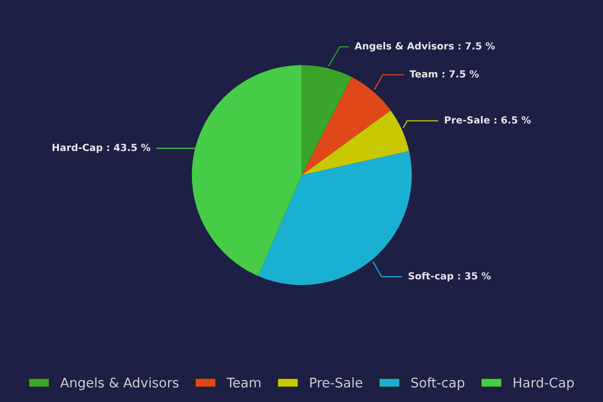  What do you see at coordinates (449, 277) in the screenshot?
I see `data-label: Soft-cap : 35 %` at bounding box center [449, 277].